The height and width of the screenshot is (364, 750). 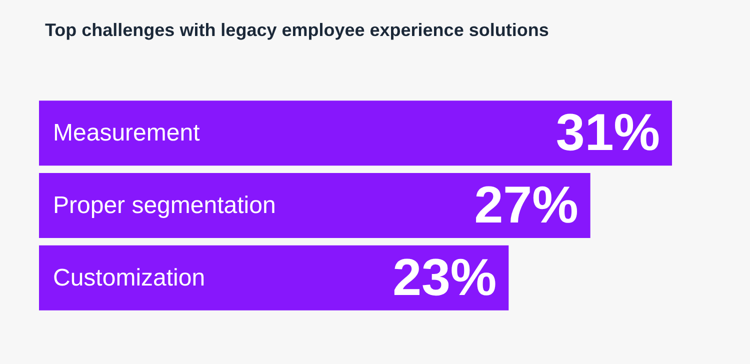 What do you see at coordinates (297, 30) in the screenshot?
I see `chart-title: Top challenges with legacy employee experience solutions` at bounding box center [297, 30].